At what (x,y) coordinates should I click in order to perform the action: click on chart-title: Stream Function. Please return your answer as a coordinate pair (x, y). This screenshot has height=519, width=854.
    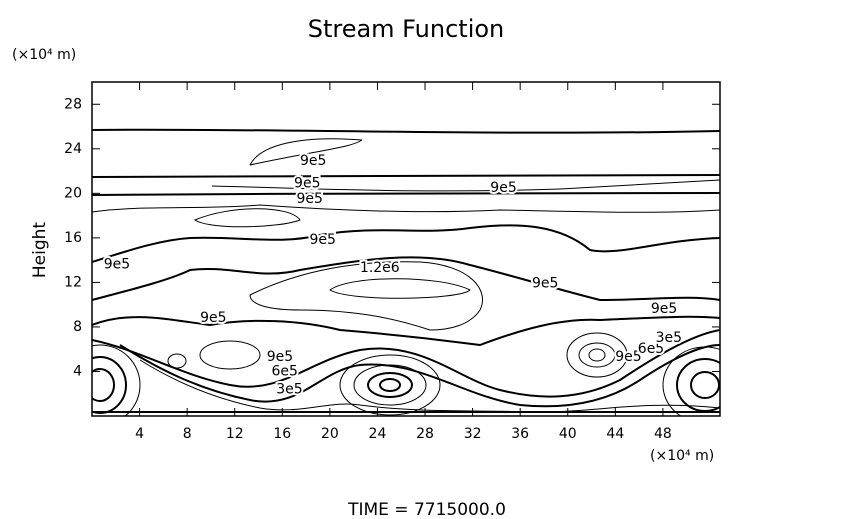
    Looking at the image, I should click on (406, 29).